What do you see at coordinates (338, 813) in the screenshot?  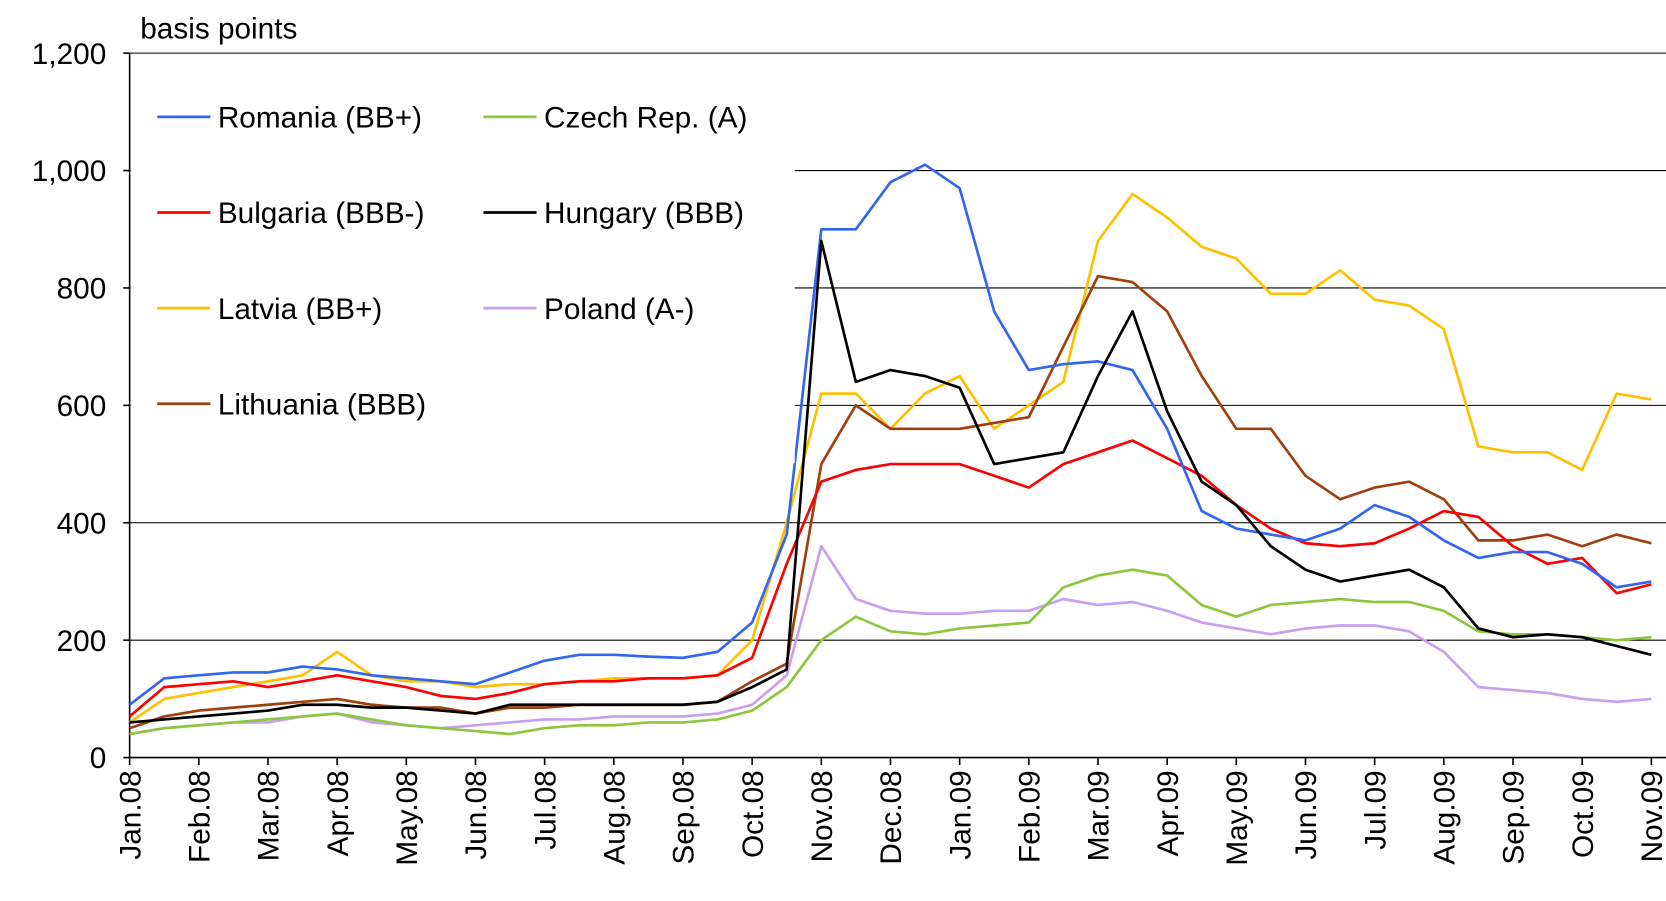 I see `x-tick-label: Apr.08` at bounding box center [338, 813].